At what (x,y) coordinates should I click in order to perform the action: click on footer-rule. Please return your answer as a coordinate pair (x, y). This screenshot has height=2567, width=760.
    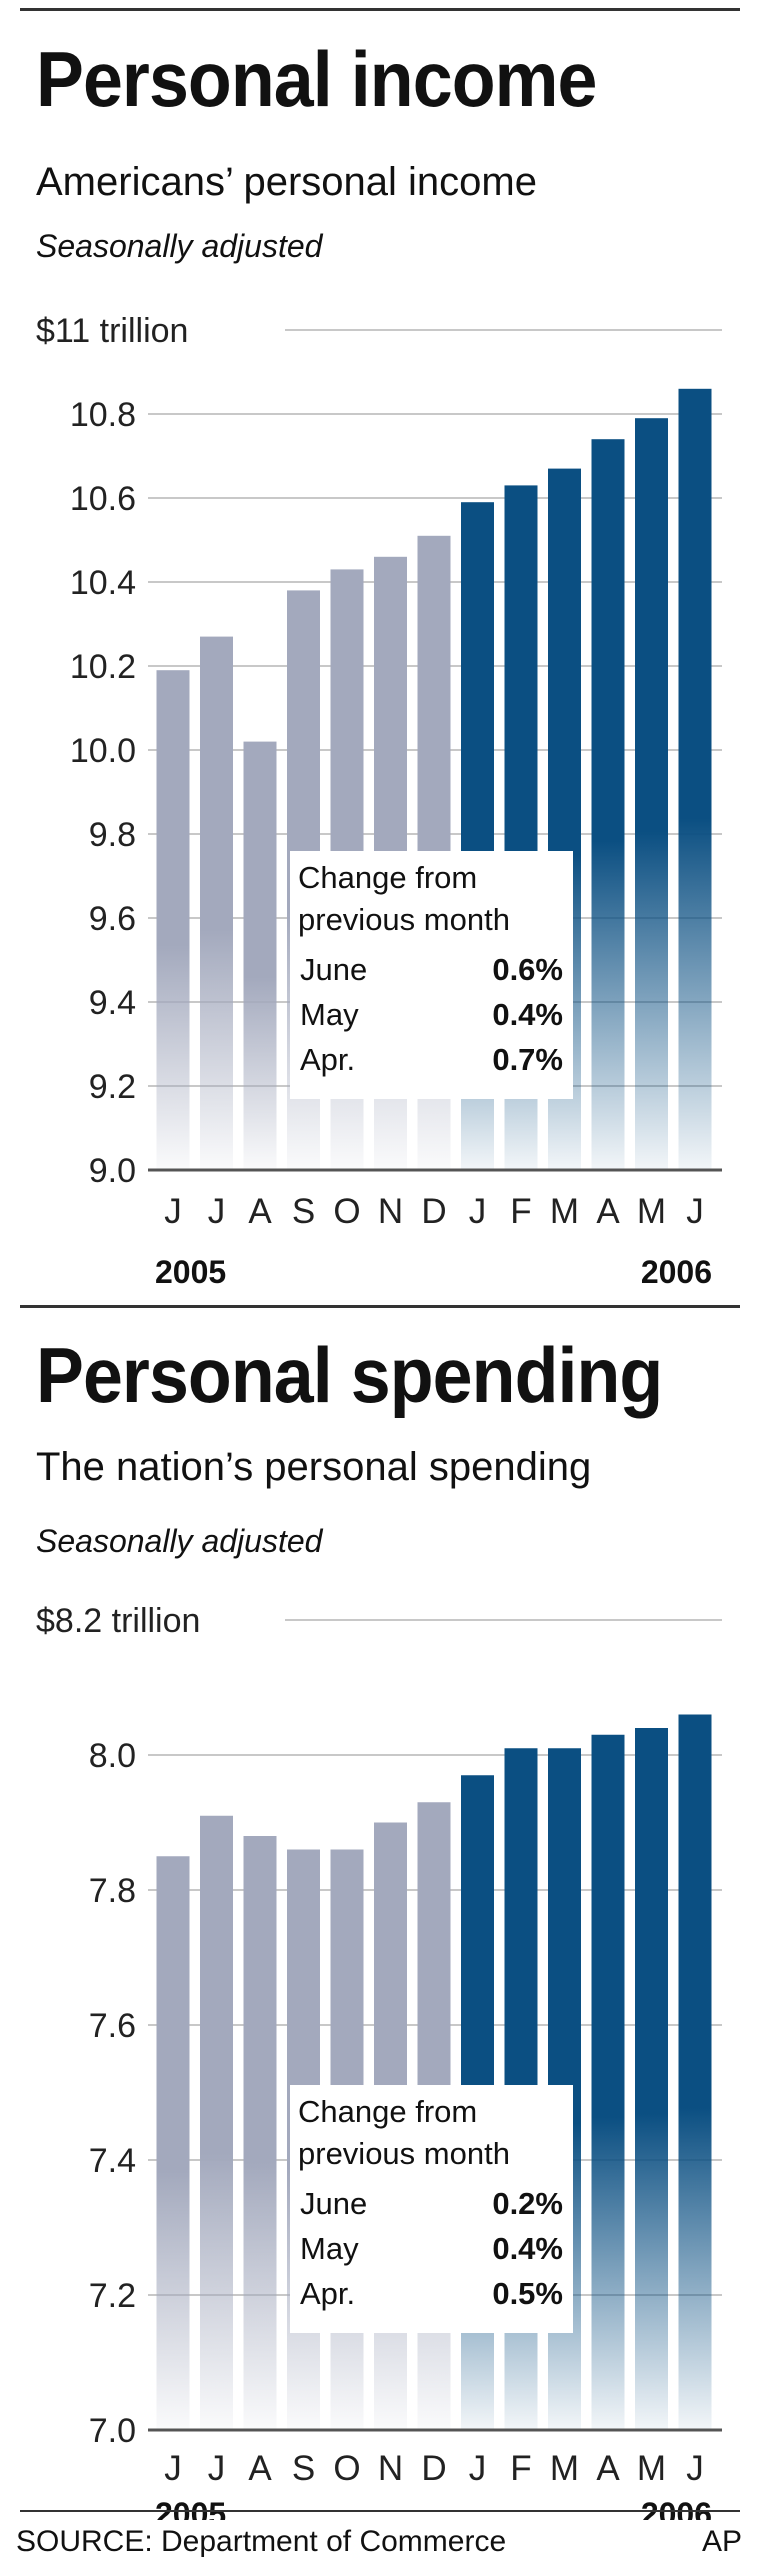
    Looking at the image, I should click on (380, 2511).